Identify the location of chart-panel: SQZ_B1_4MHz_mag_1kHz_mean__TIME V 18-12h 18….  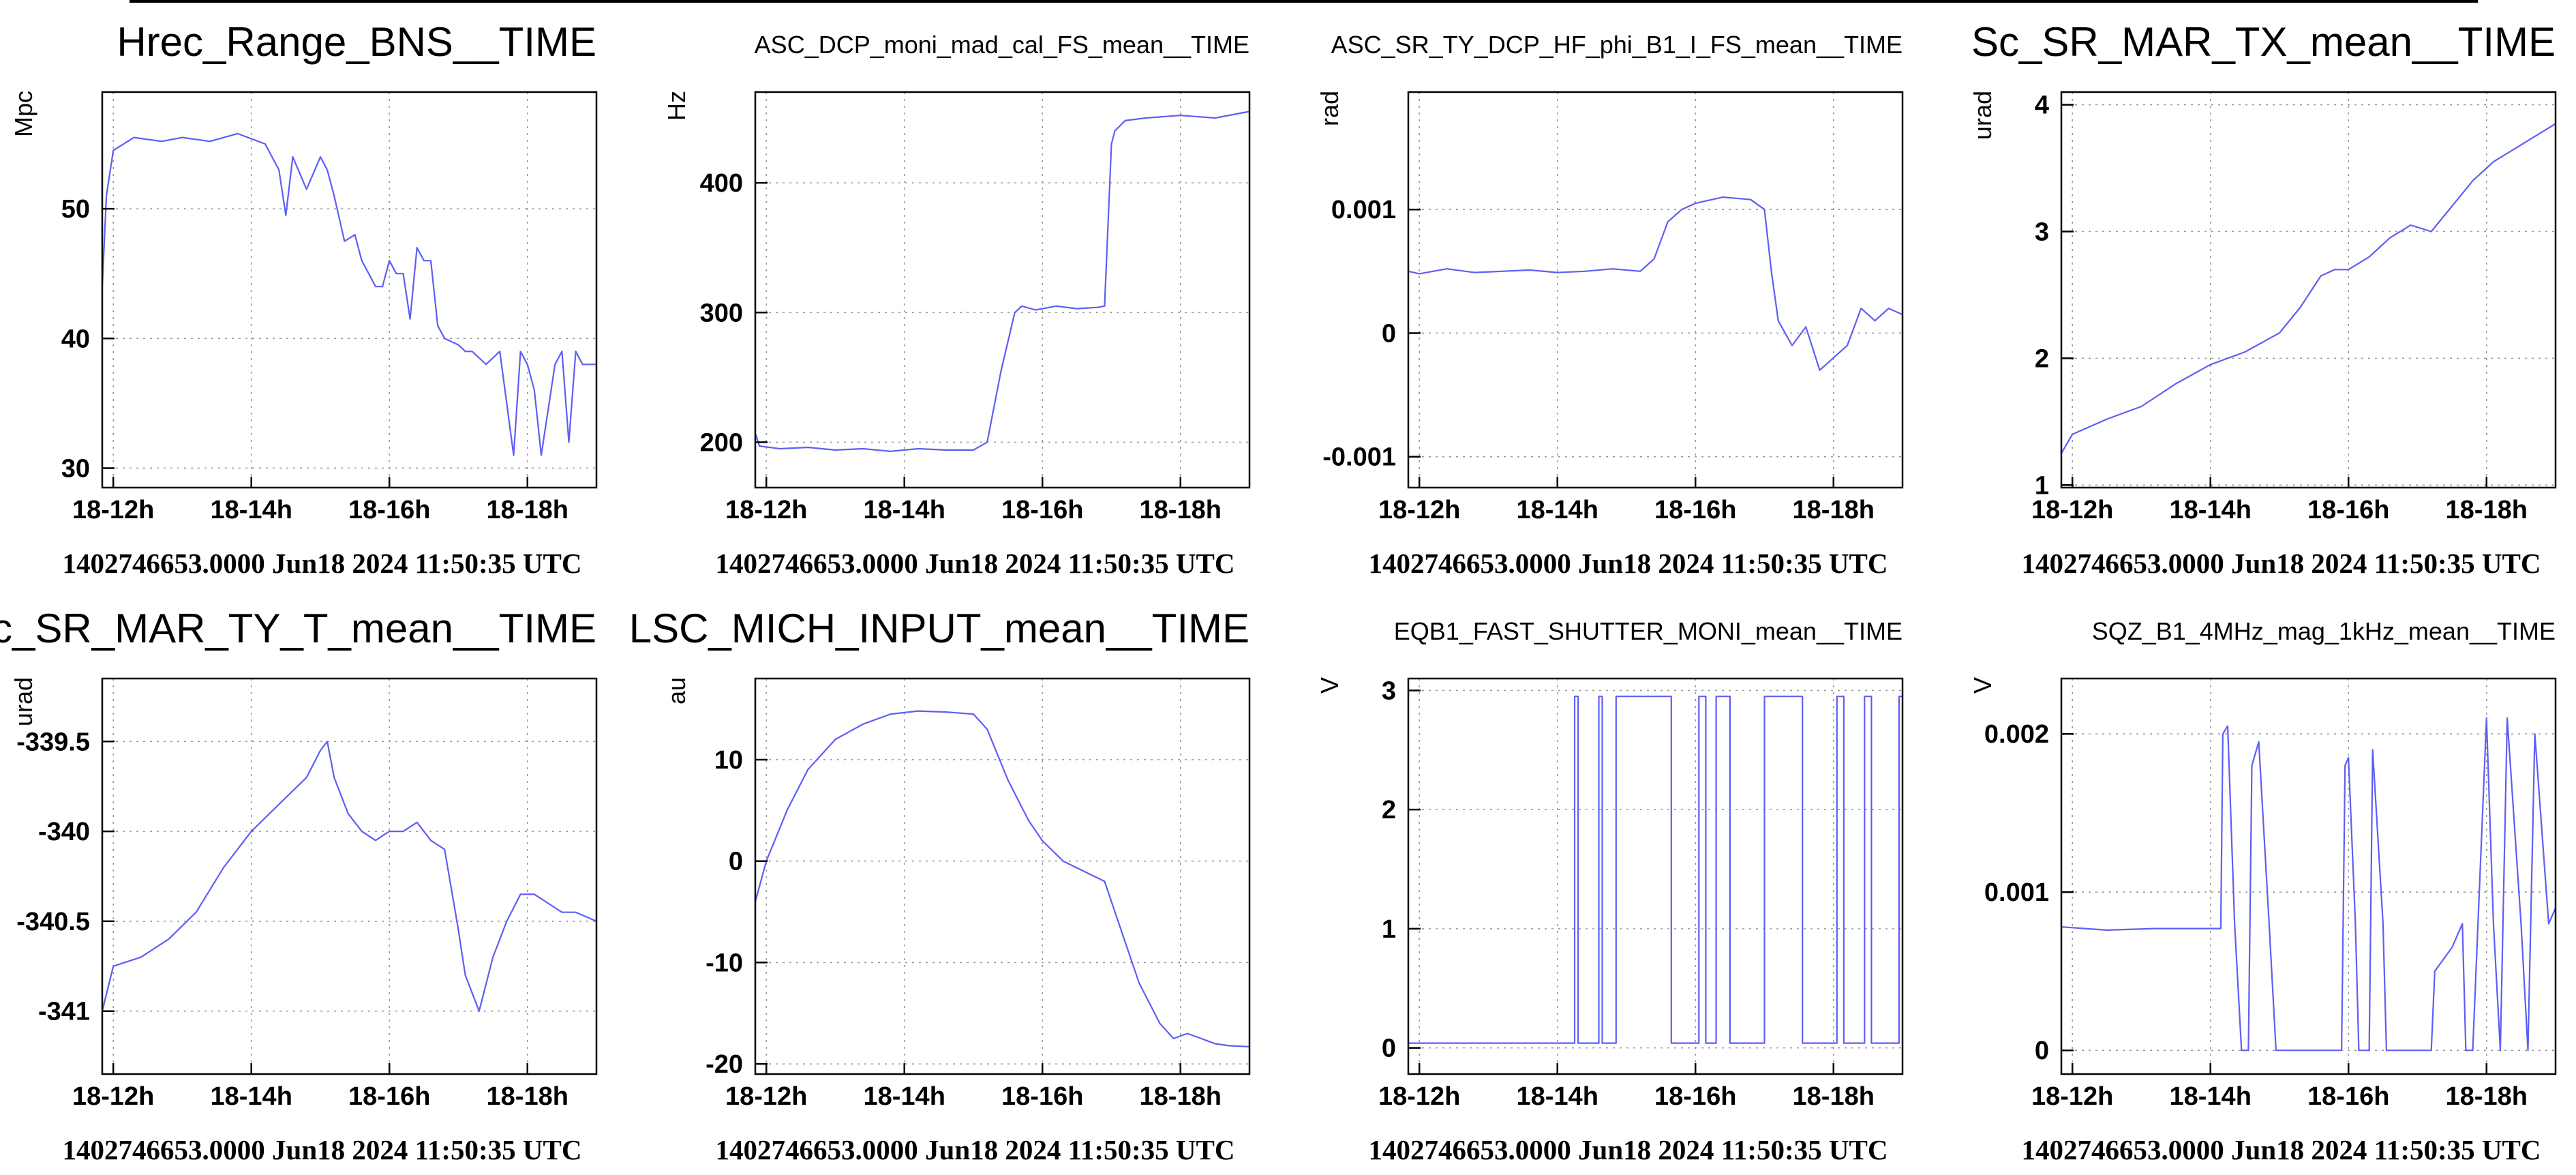
(2267, 879).